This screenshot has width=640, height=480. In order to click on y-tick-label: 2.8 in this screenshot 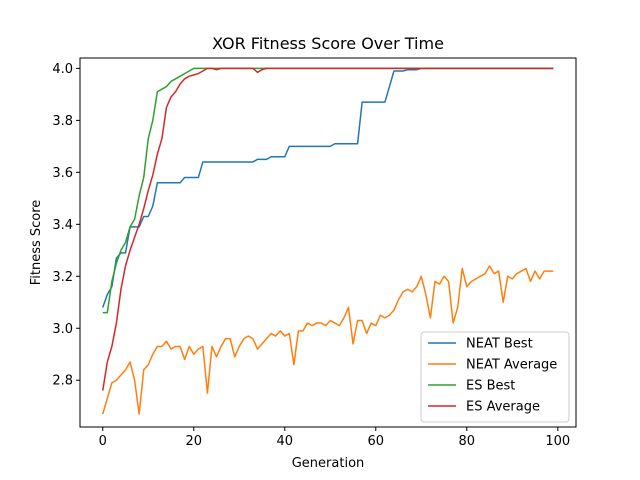, I will do `click(62, 381)`.